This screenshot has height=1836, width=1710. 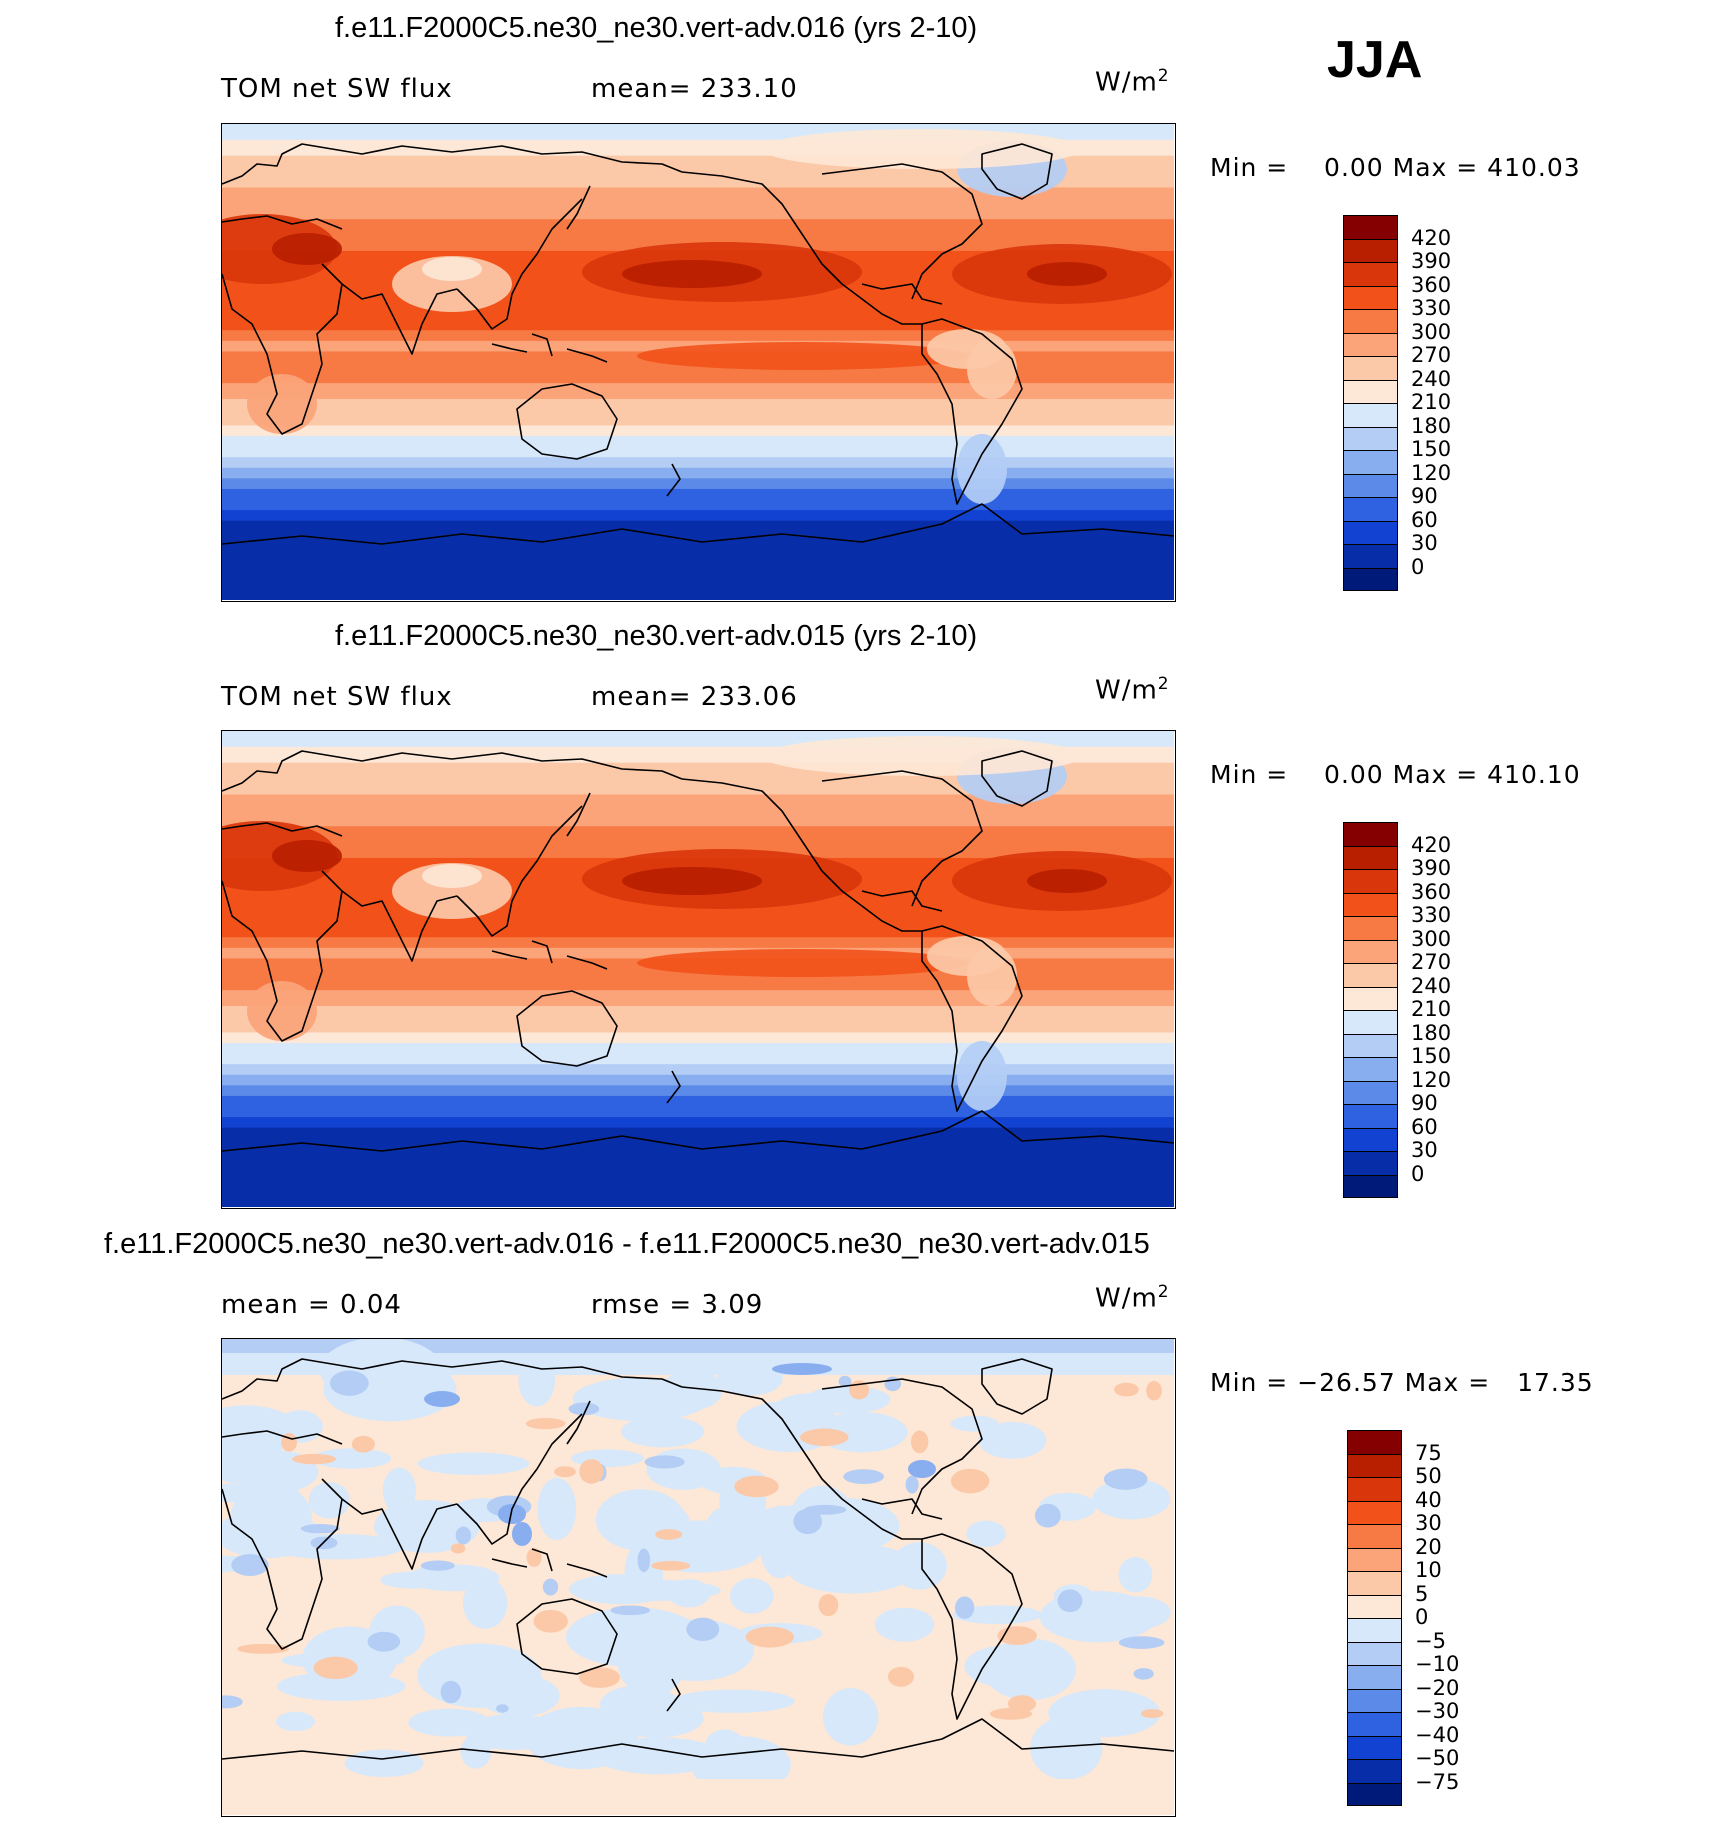 What do you see at coordinates (1431, 331) in the screenshot?
I see `colorbar-tick-label: 300` at bounding box center [1431, 331].